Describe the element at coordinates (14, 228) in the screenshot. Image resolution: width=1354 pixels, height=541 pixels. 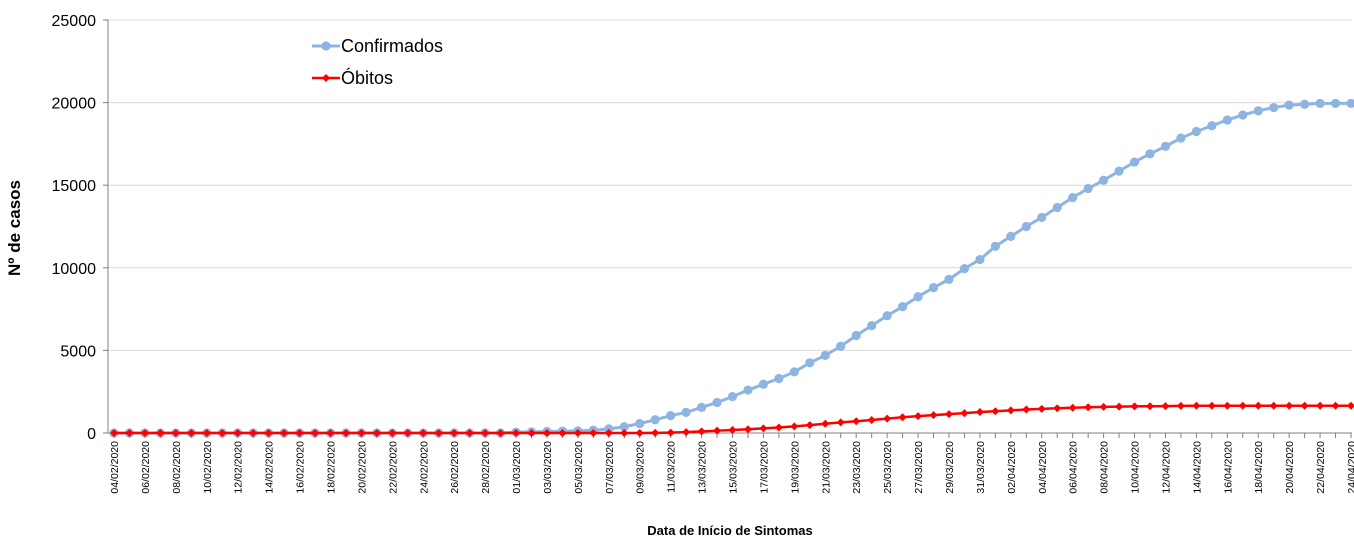
I see `y-axis-title: Nº de casos` at that location.